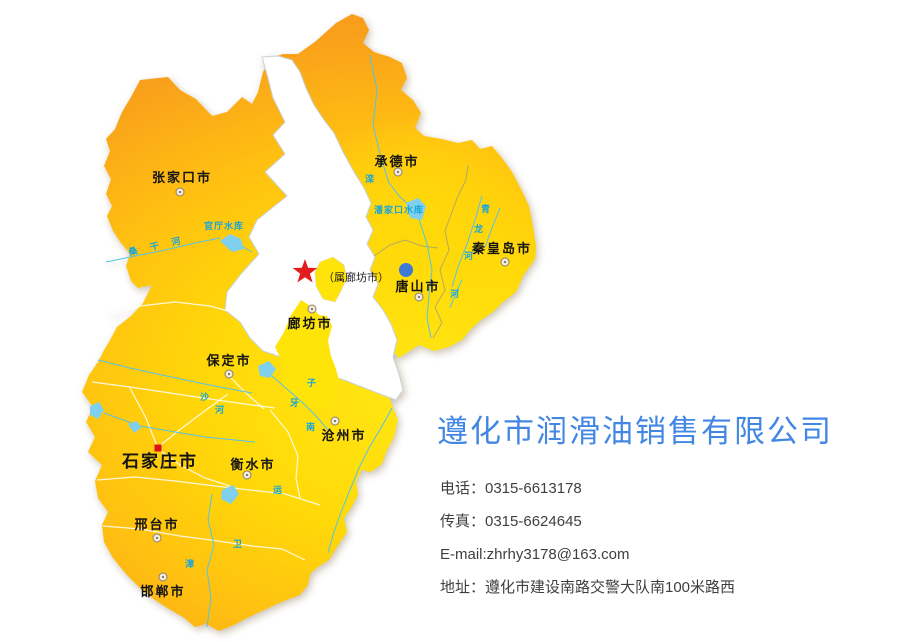 The width and height of the screenshot is (909, 642). Describe the element at coordinates (535, 554) in the screenshot. I see `contact-email: E-mail:zhrhy3178@163.com` at that location.